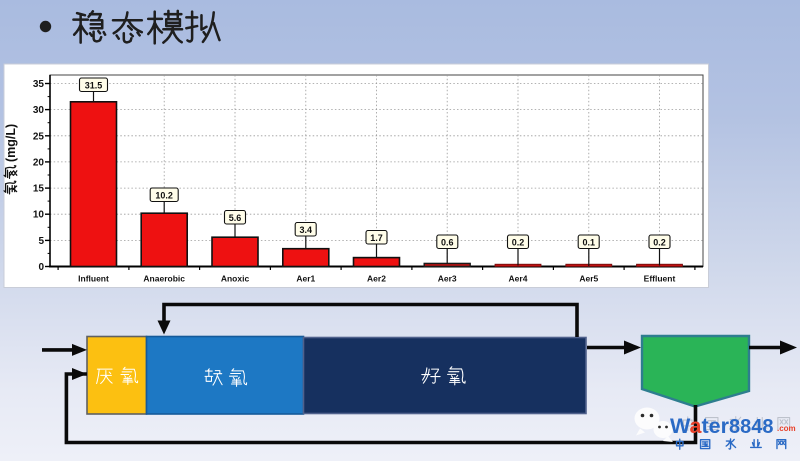 This screenshot has width=800, height=461. Describe the element at coordinates (41, 241) in the screenshot. I see `svg-text: 5` at that location.